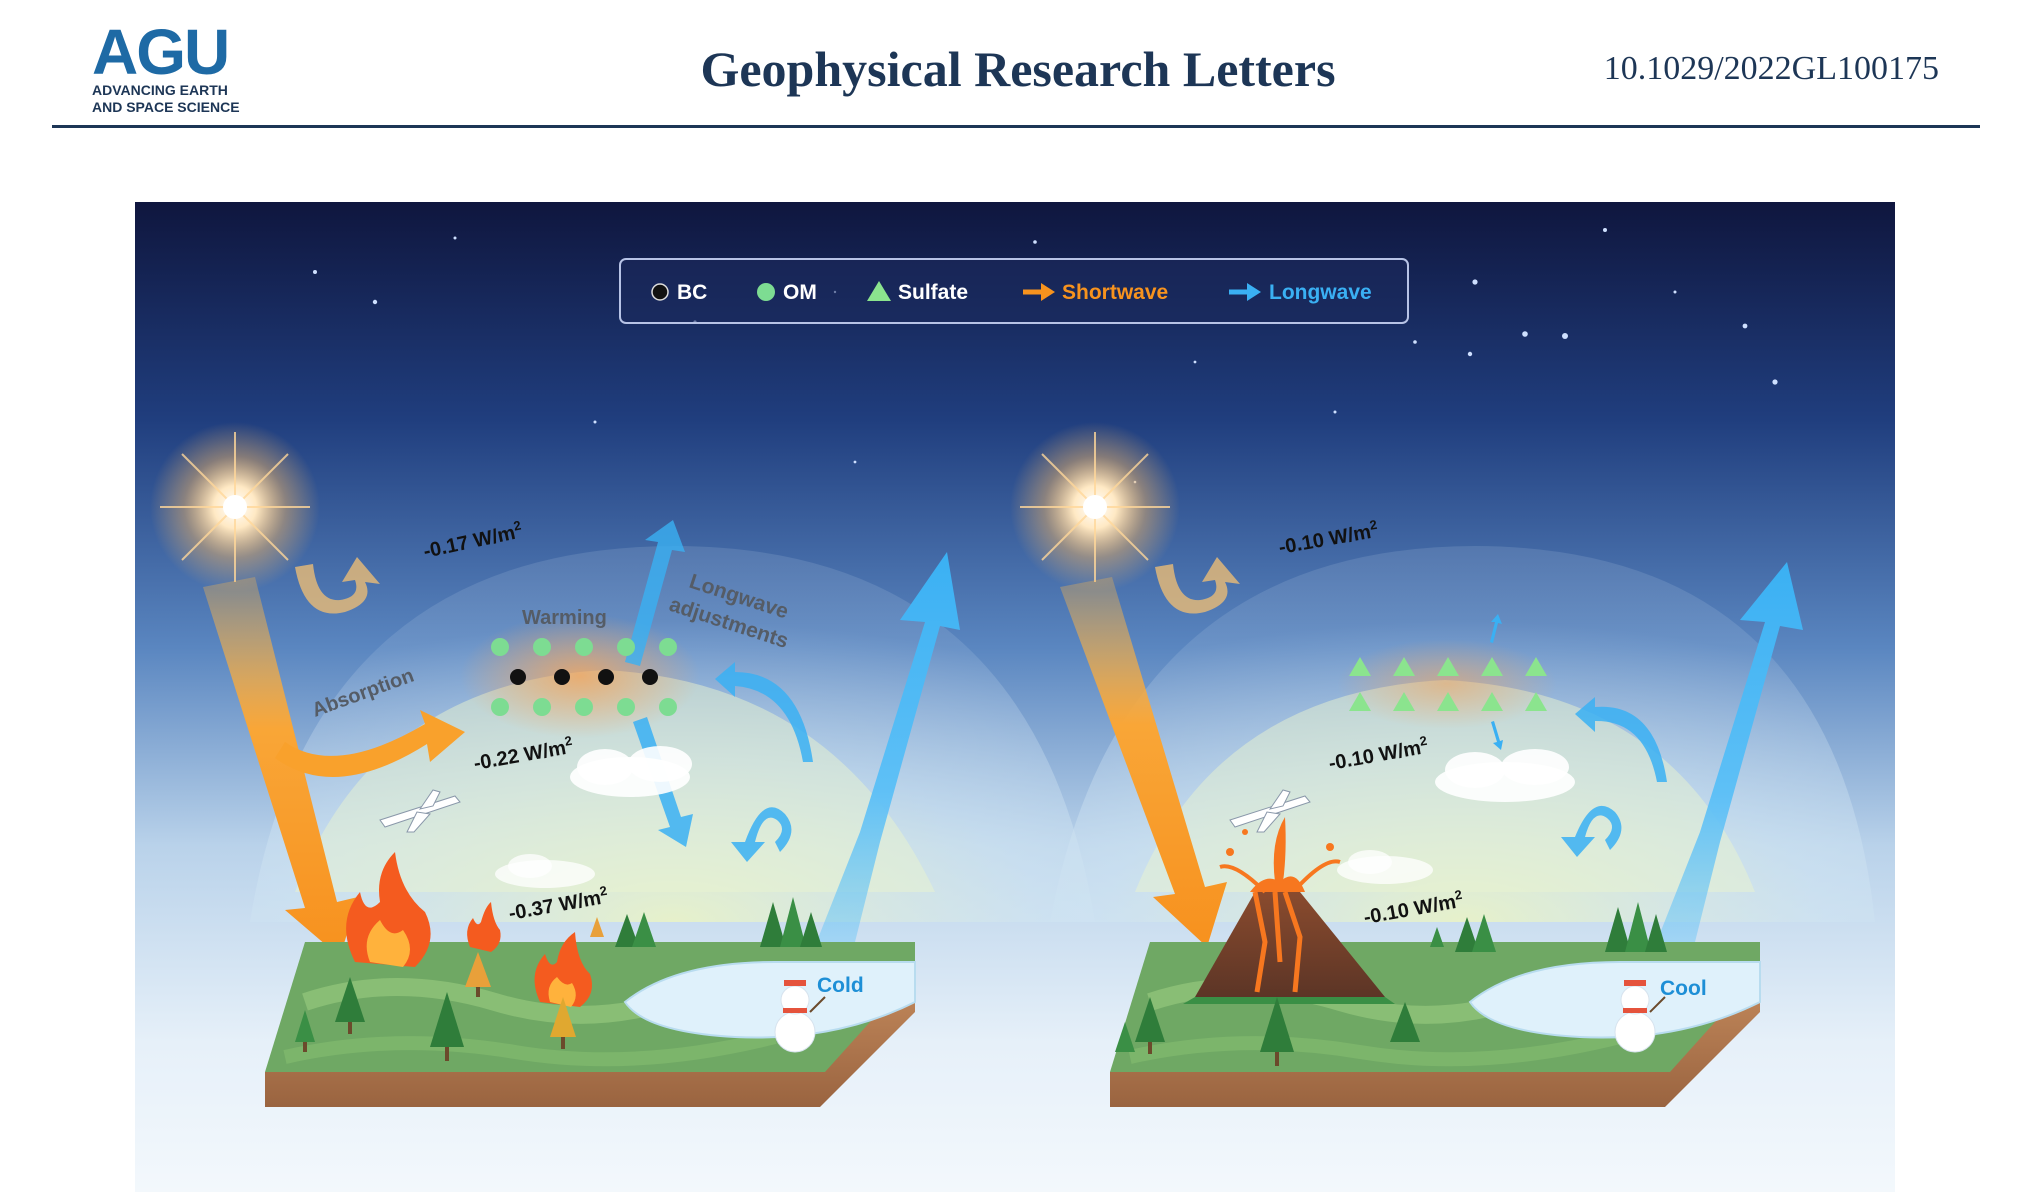 The height and width of the screenshot is (1200, 2036). What do you see at coordinates (840, 985) in the screenshot?
I see `cold-label: Cold` at bounding box center [840, 985].